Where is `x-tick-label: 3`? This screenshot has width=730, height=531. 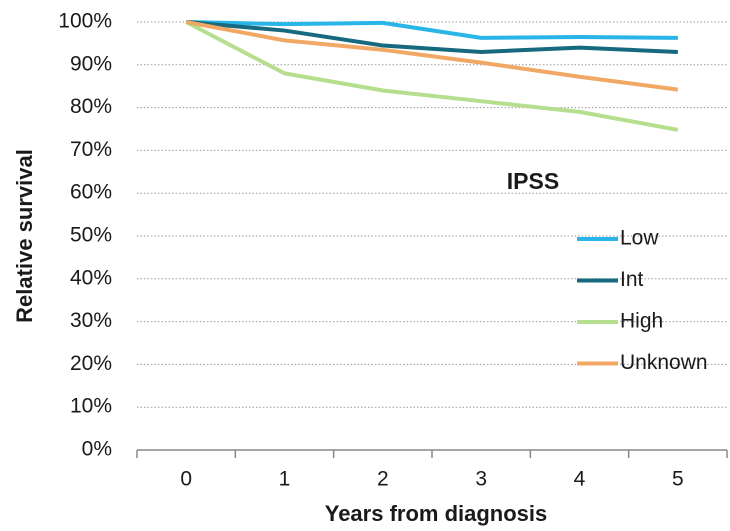 x-tick-label: 3 is located at coordinates (481, 479).